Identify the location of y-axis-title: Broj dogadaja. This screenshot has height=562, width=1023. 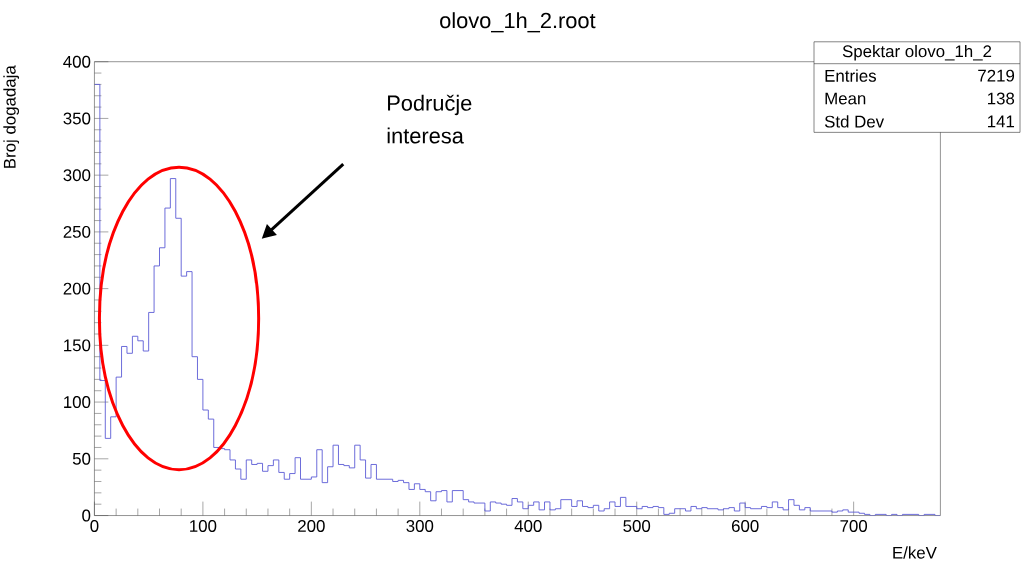
(11, 116).